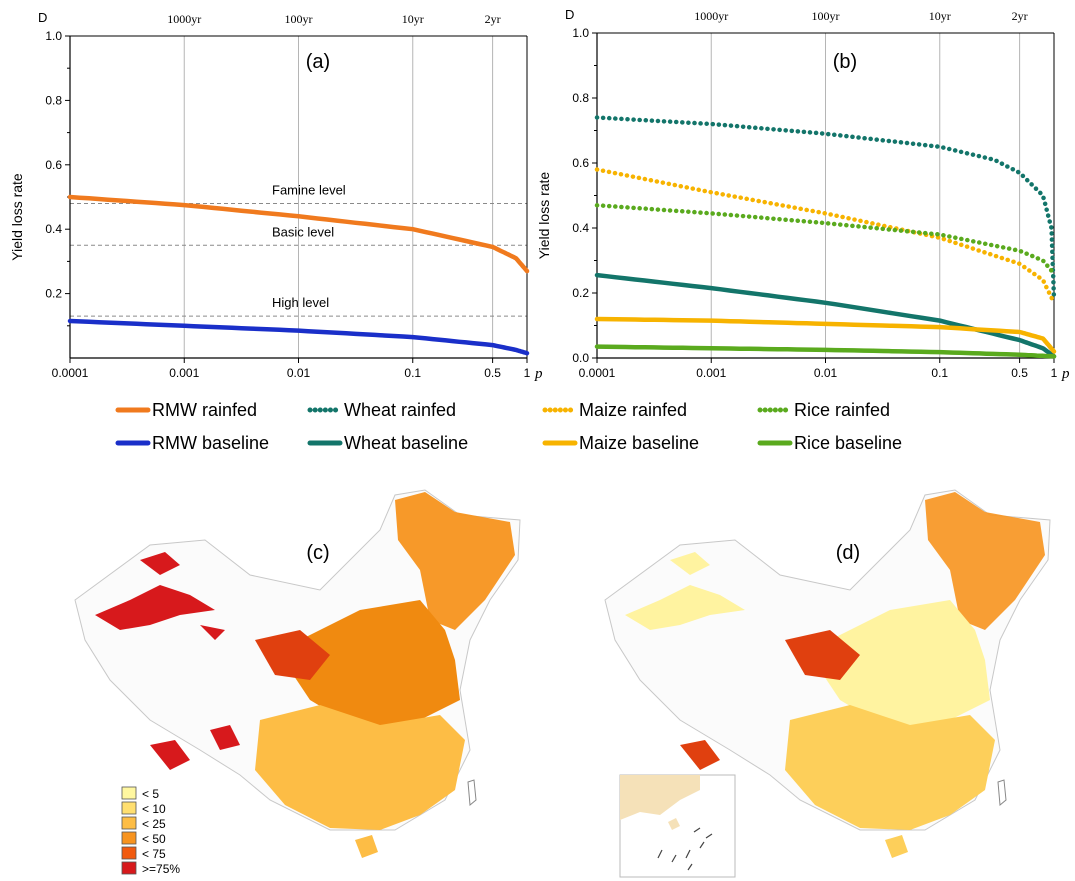 The height and width of the screenshot is (881, 1075). Describe the element at coordinates (633, 410) in the screenshot. I see `legend-label: Maize rainfed` at that location.